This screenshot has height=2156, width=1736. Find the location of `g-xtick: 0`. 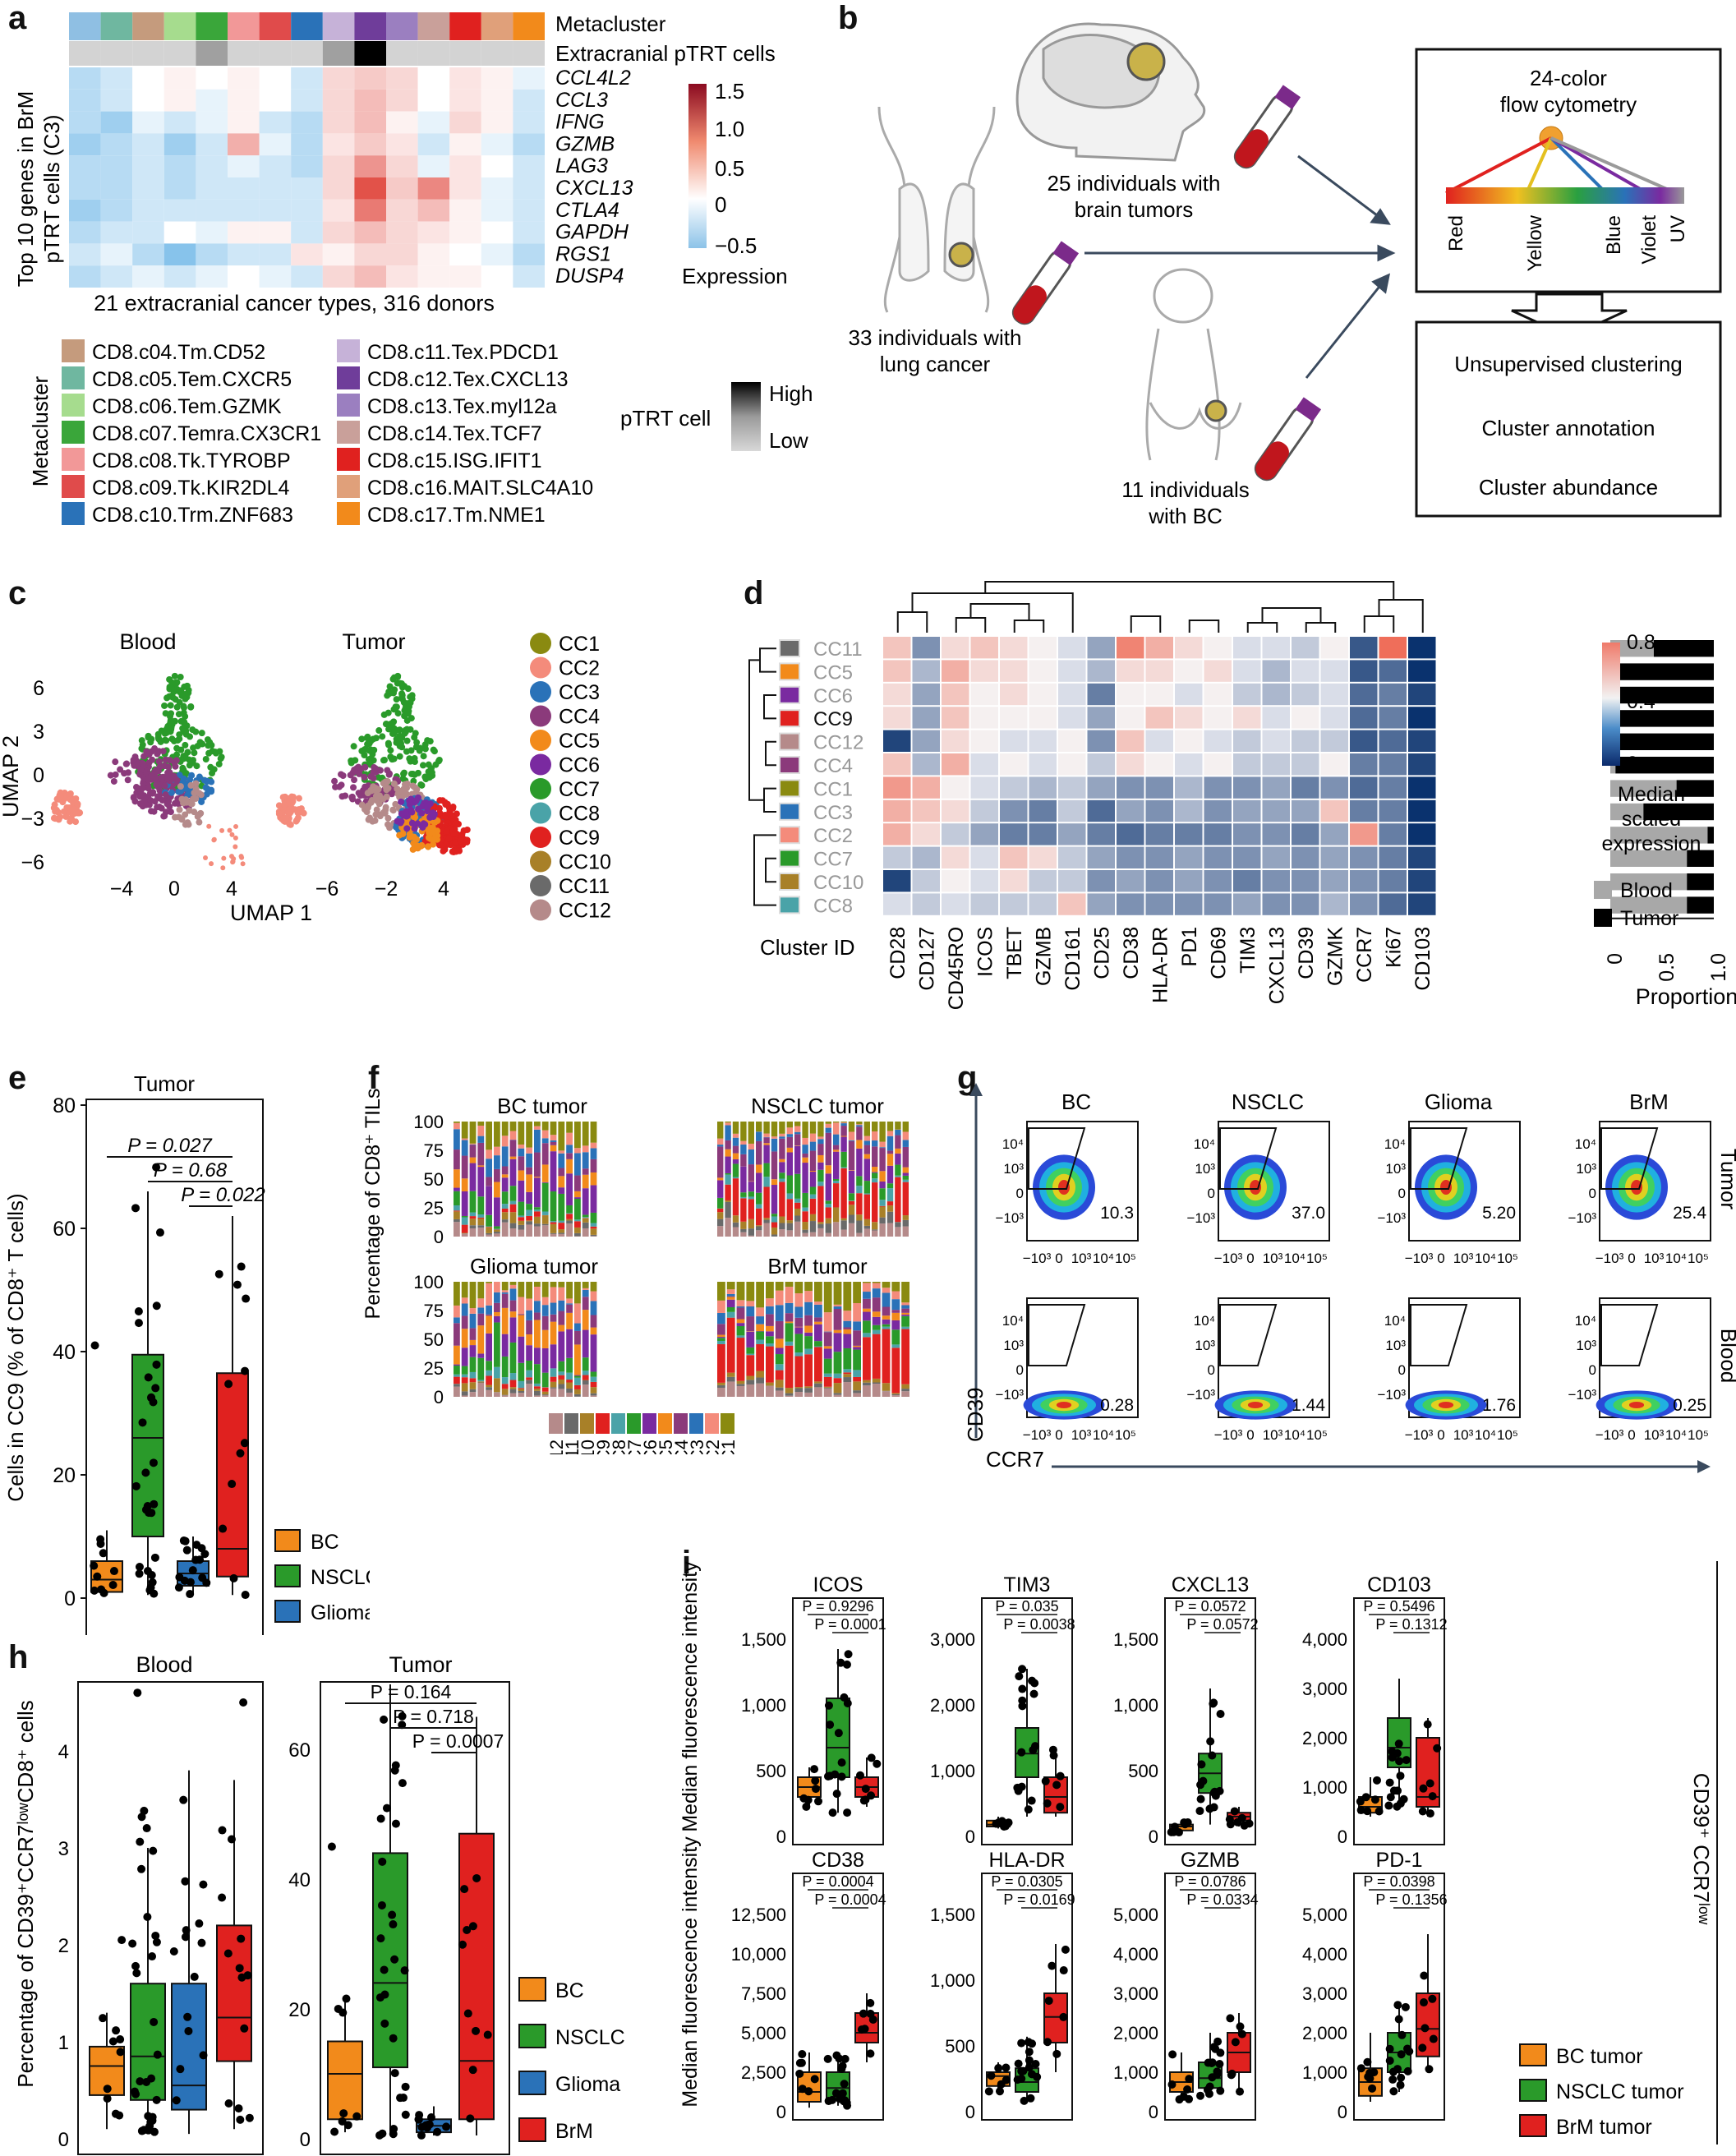

g-xtick: 0 is located at coordinates (1250, 1258).